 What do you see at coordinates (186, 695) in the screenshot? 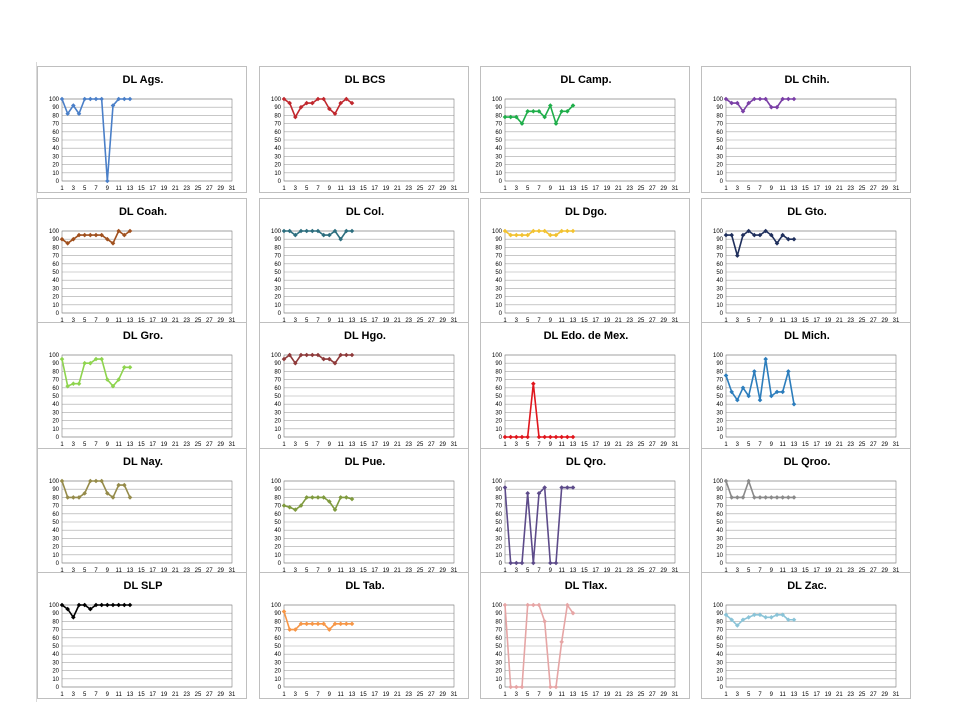
I see `x-tick-label: 23` at bounding box center [186, 695].